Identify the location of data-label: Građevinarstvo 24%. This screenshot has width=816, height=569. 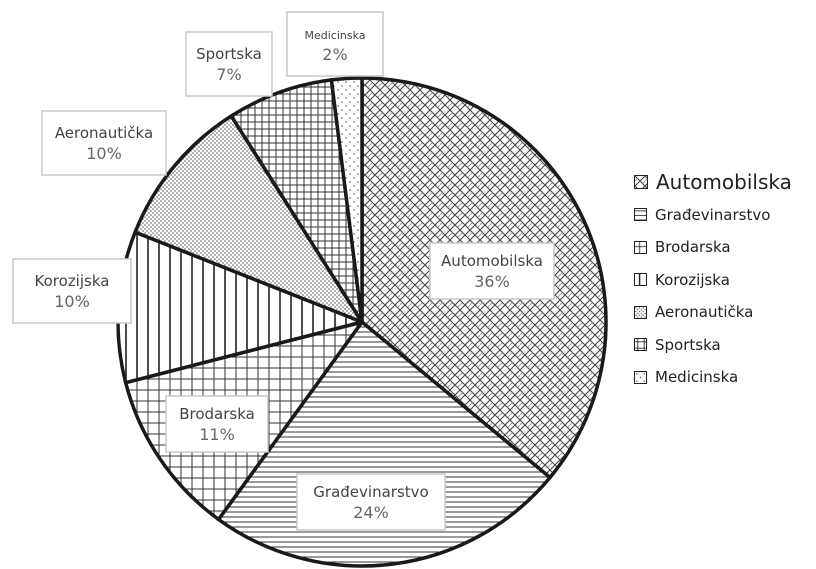
(371, 502).